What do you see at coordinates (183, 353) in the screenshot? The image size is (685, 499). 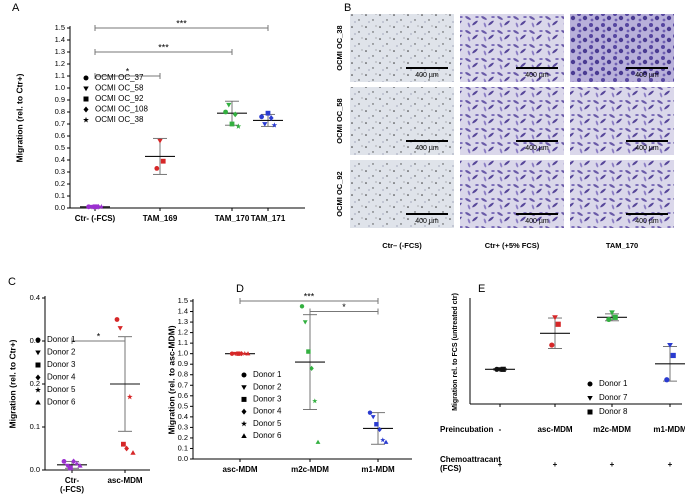 I see `y-tick-label: 1.0` at bounding box center [183, 353].